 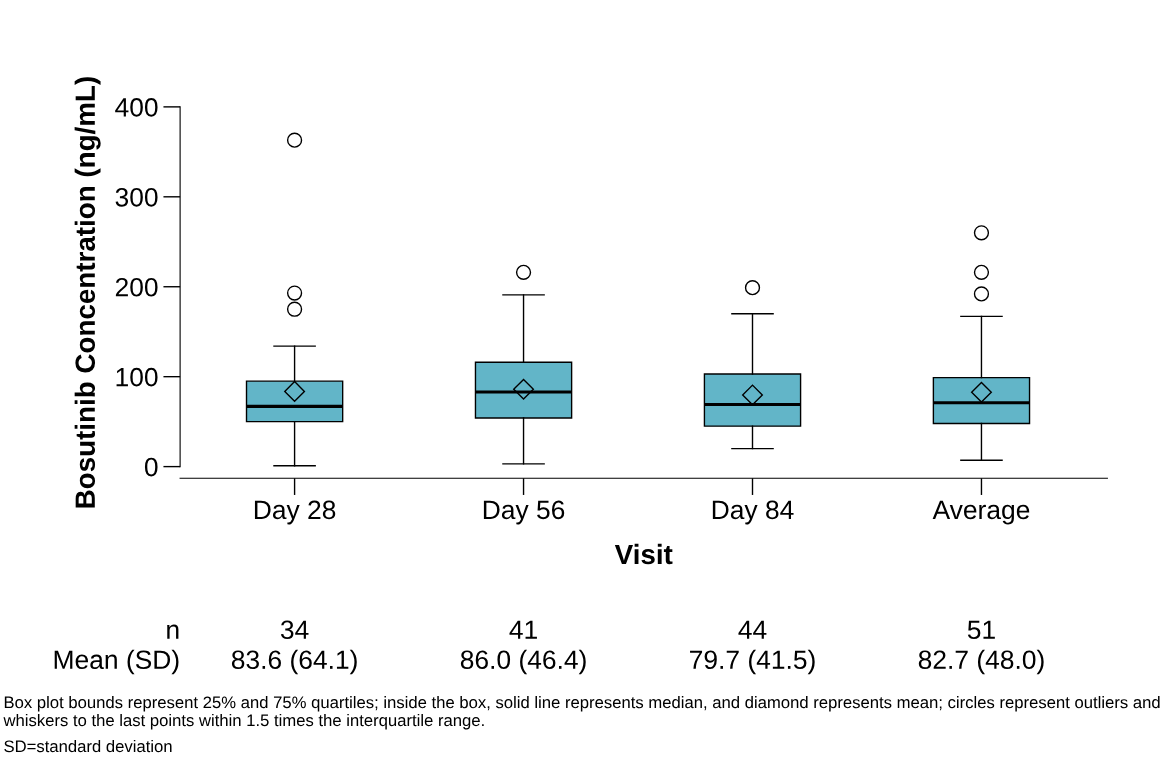 What do you see at coordinates (294, 662) in the screenshot?
I see `text: 83.6 (64.1)` at bounding box center [294, 662].